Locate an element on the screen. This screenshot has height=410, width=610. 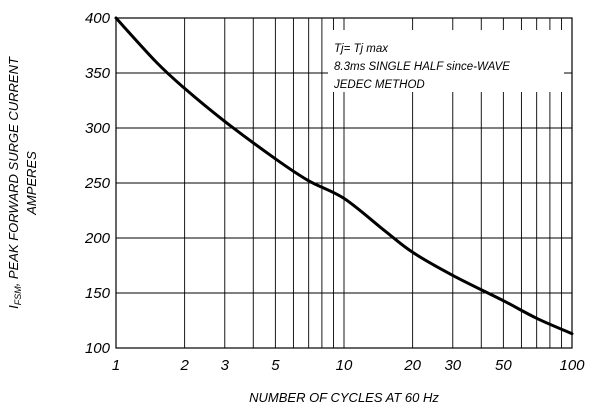
y-tick-label: 300 is located at coordinates (98, 128).